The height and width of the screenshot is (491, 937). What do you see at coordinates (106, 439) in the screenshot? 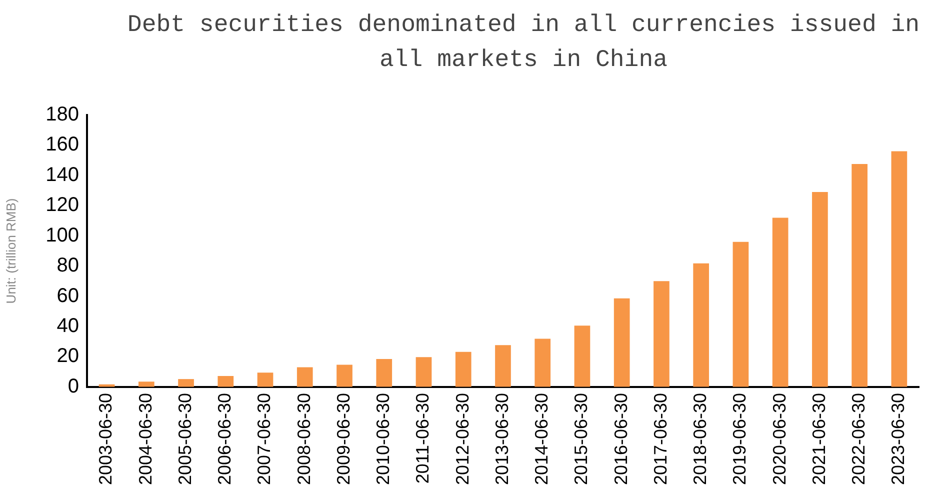
I see `x-tick-label: 2003-06-30` at bounding box center [106, 439].